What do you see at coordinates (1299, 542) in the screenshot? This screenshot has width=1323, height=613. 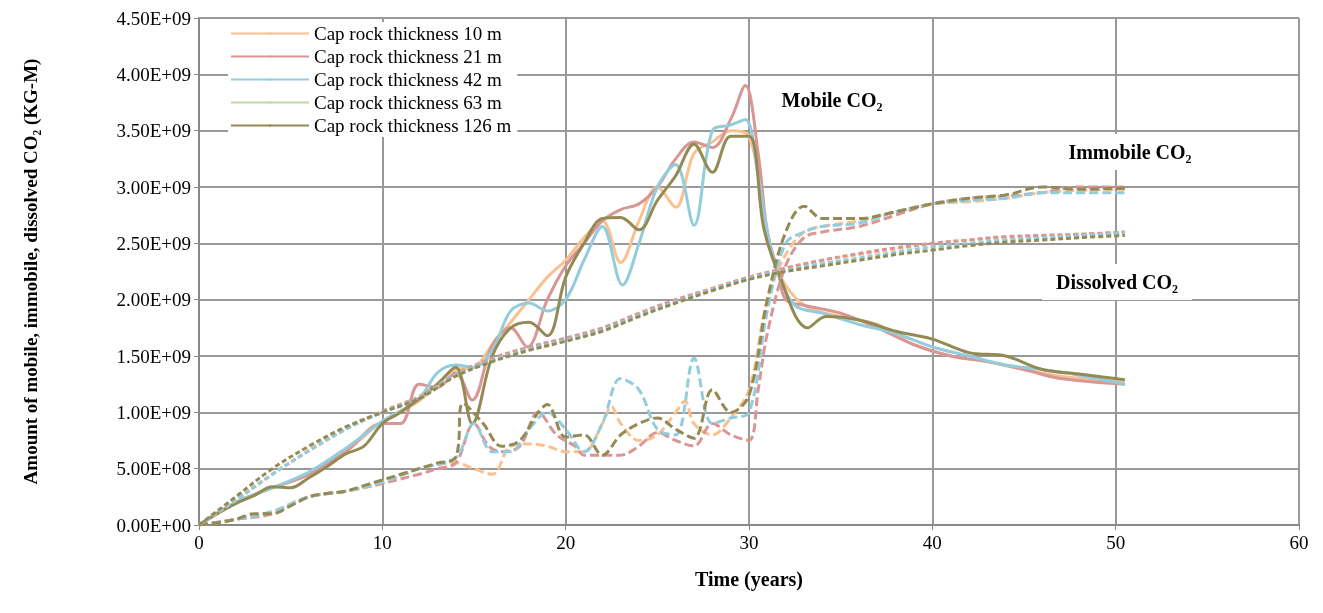 I see `x-tick-label: 60` at bounding box center [1299, 542].